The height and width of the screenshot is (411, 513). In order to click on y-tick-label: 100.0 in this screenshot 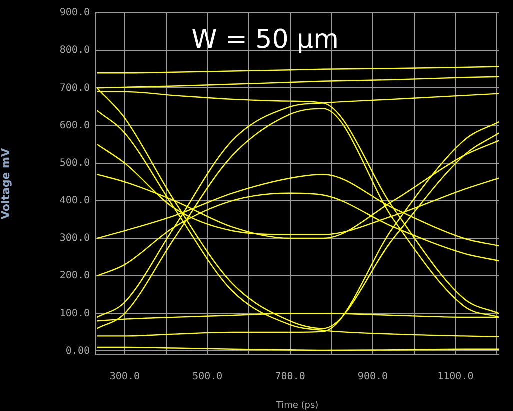, I will do `click(75, 314)`.